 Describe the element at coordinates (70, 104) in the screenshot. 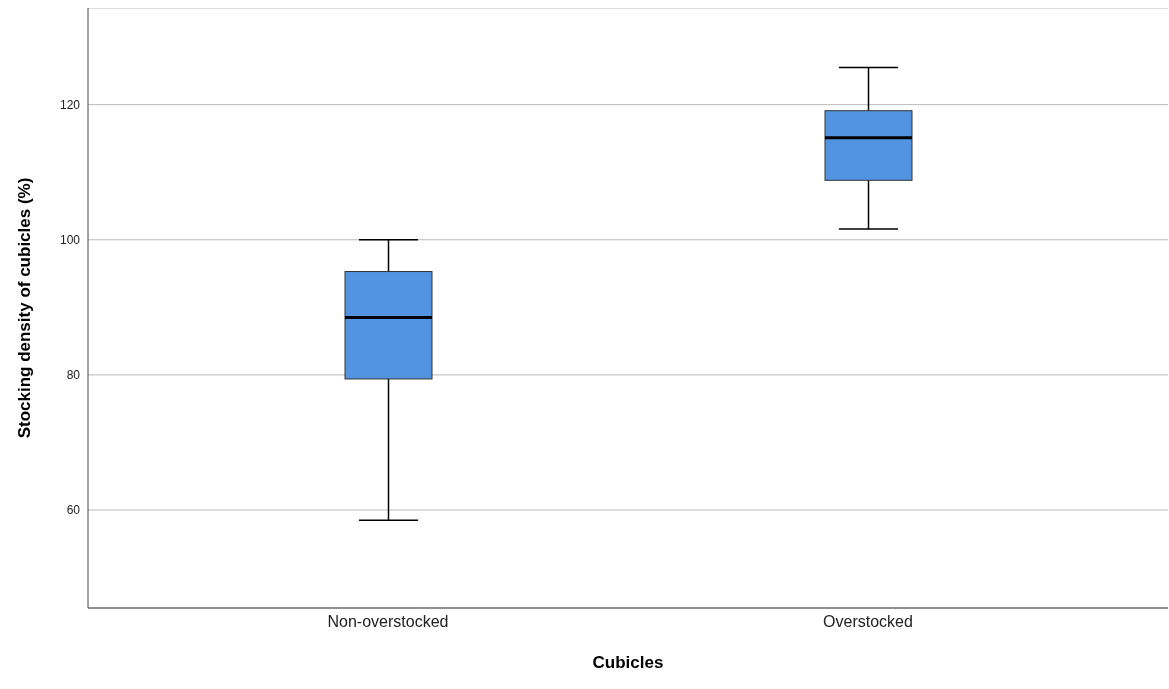

I see `y-tick-label: 120` at that location.